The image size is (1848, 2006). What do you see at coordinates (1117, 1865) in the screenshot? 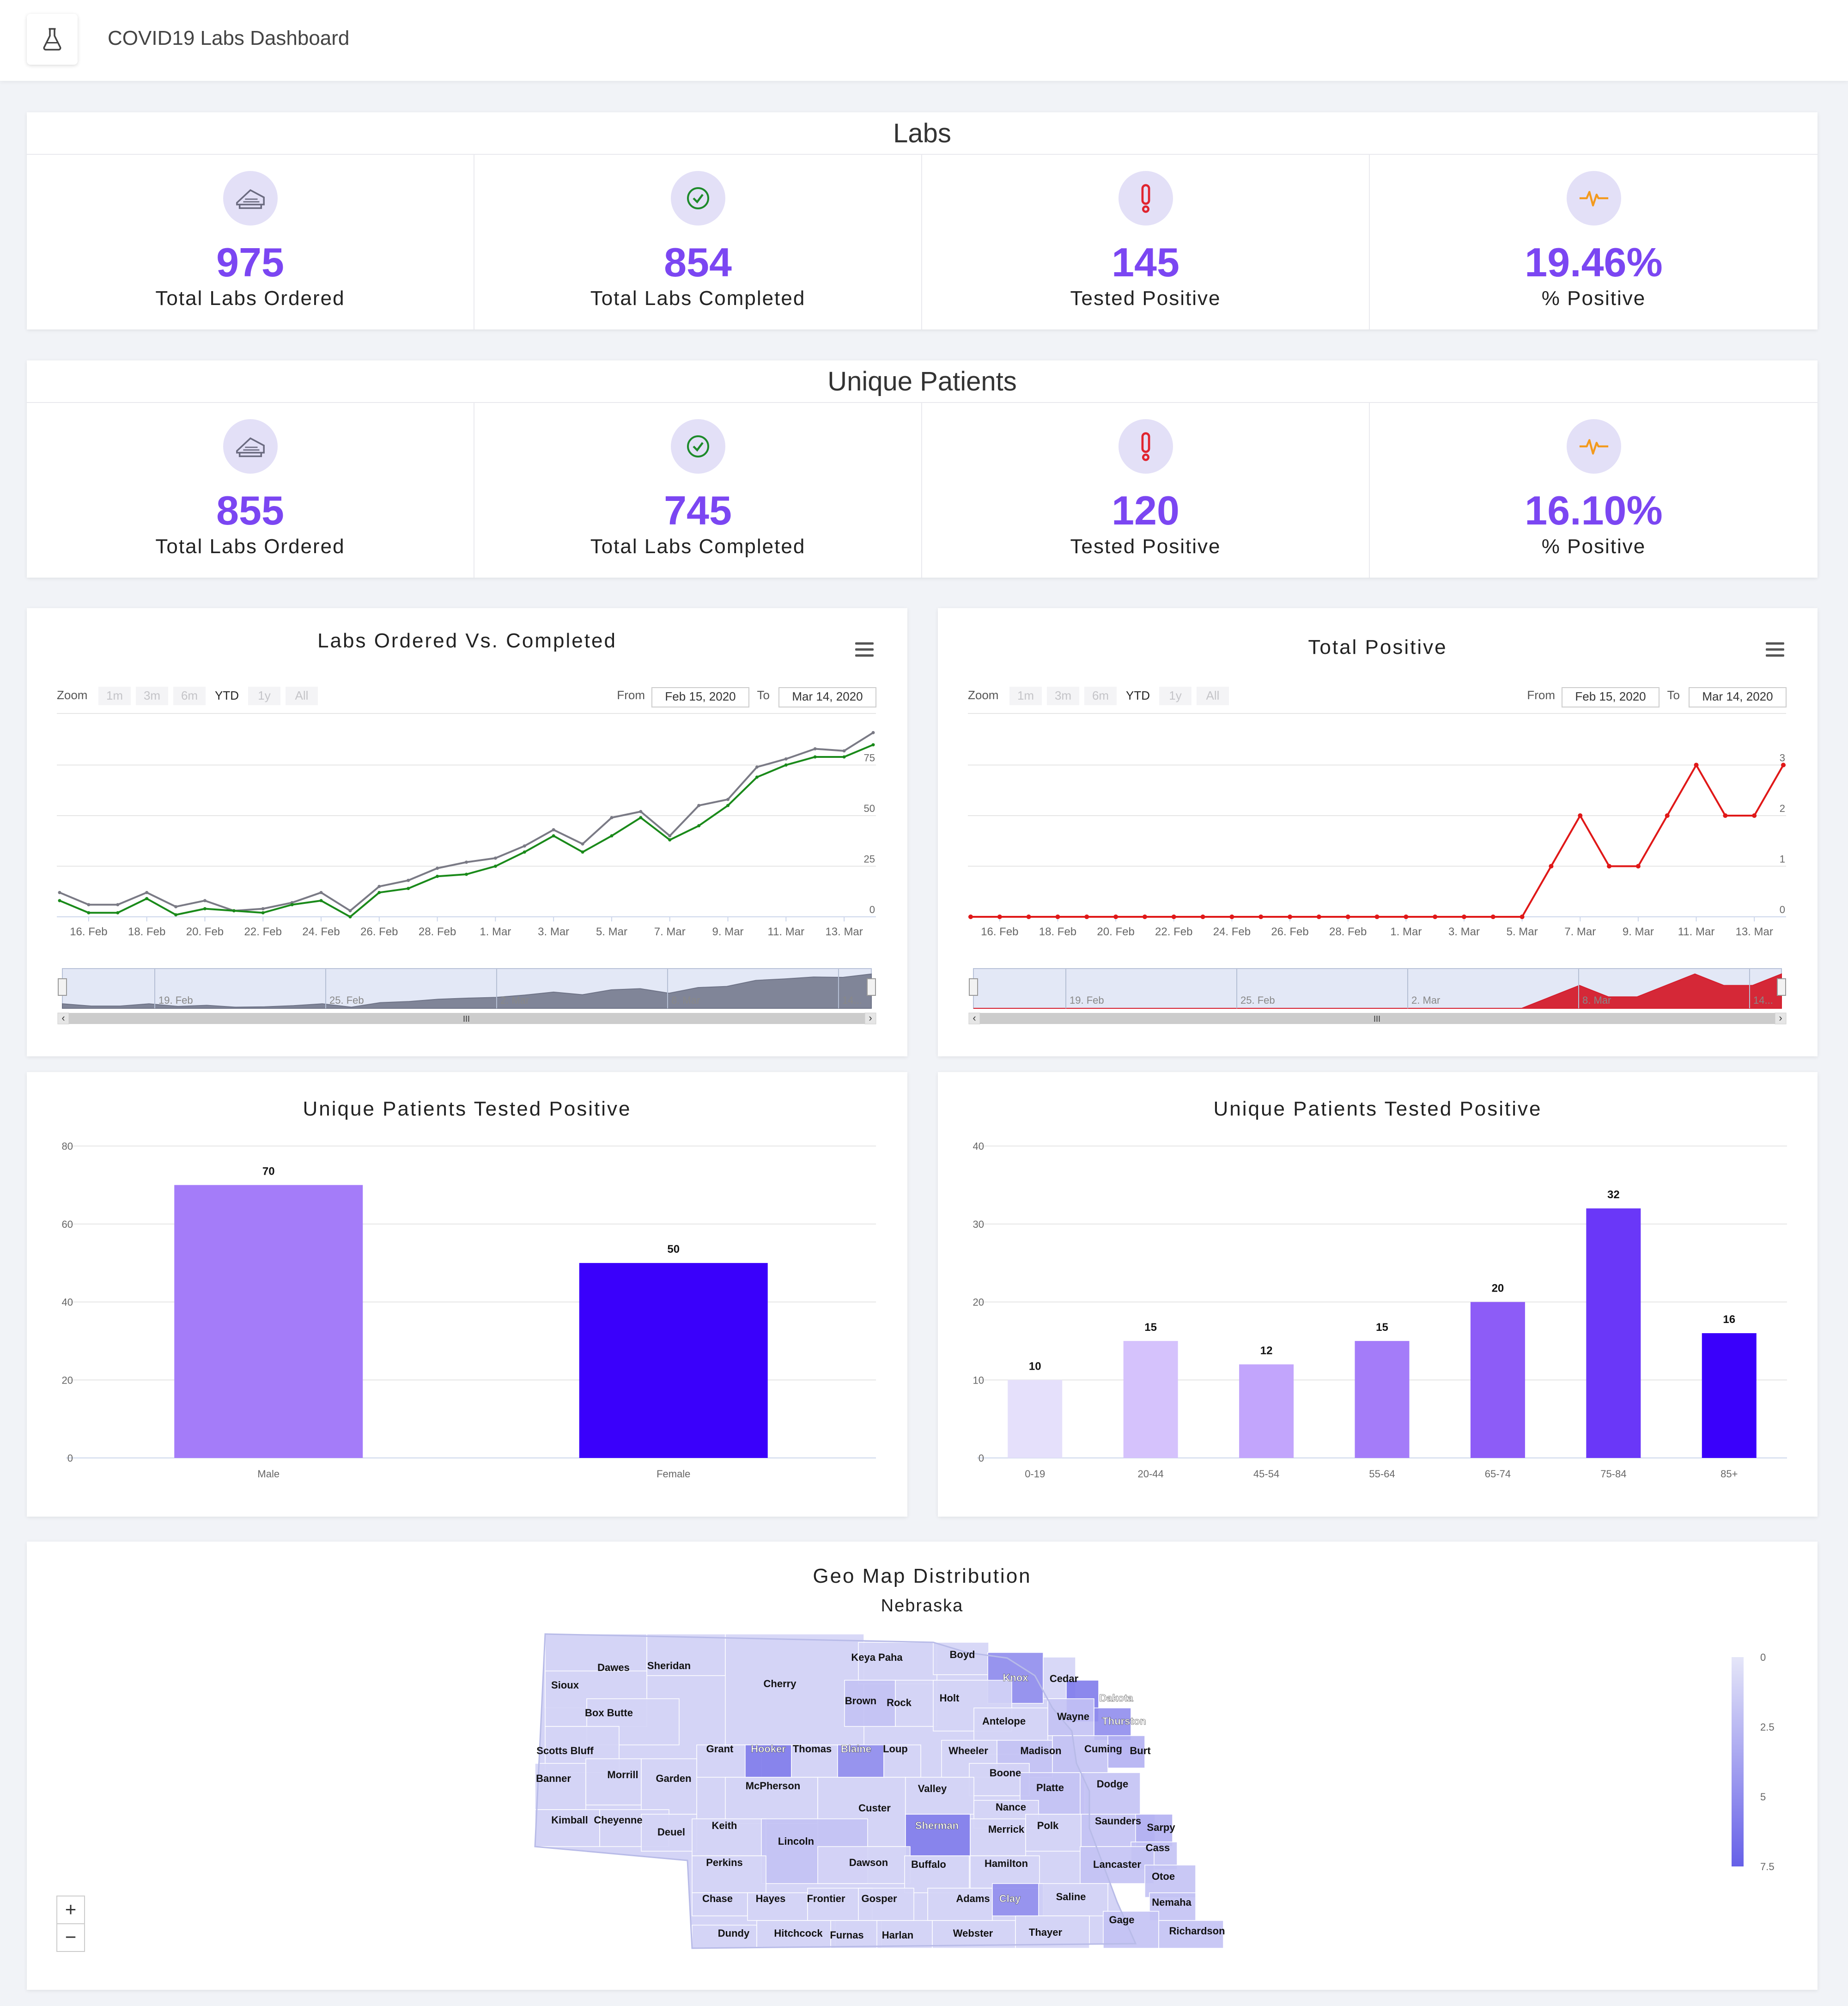
I see `county-lancaster` at bounding box center [1117, 1865].